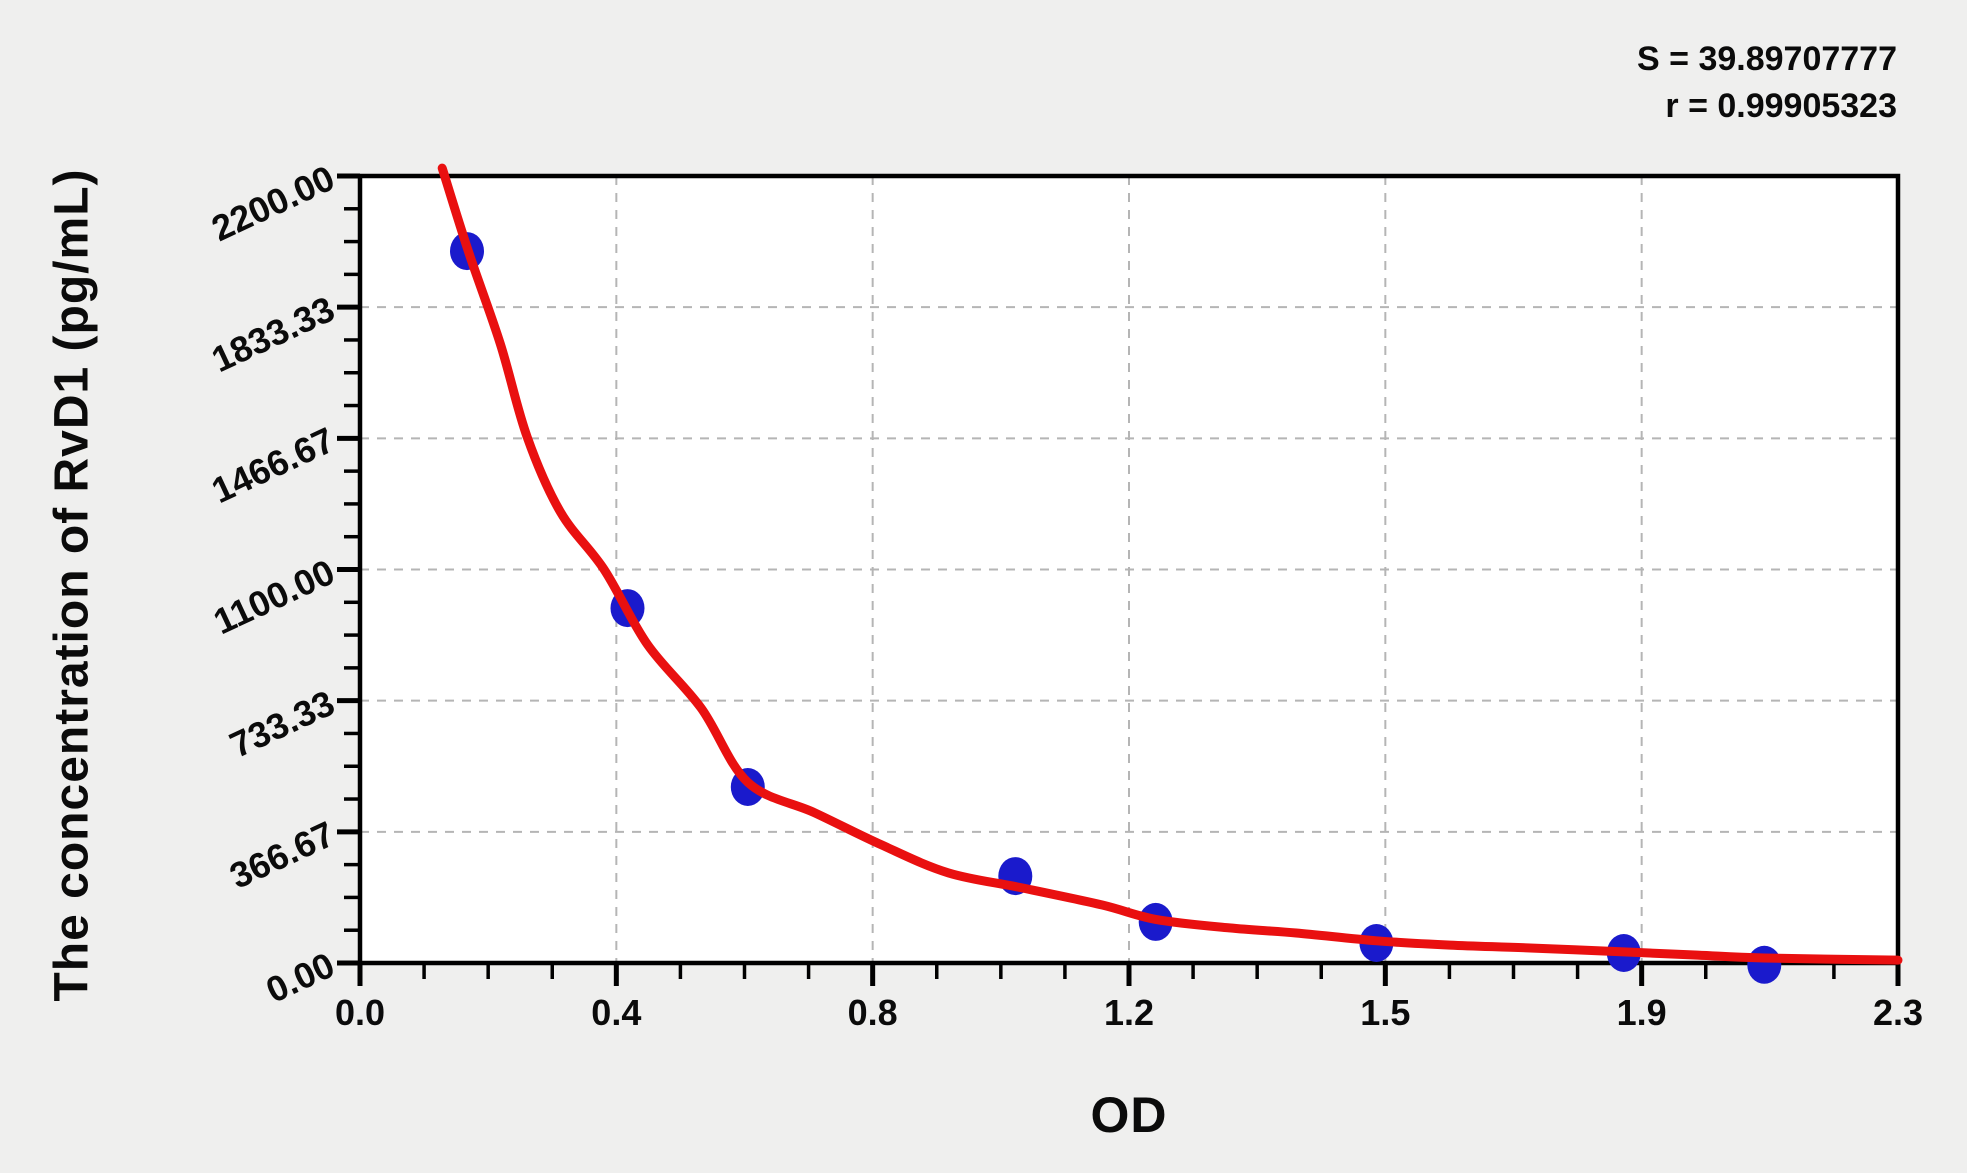 The image size is (1967, 1173). I want to click on x-tick-label: 1.2, so click(1129, 1012).